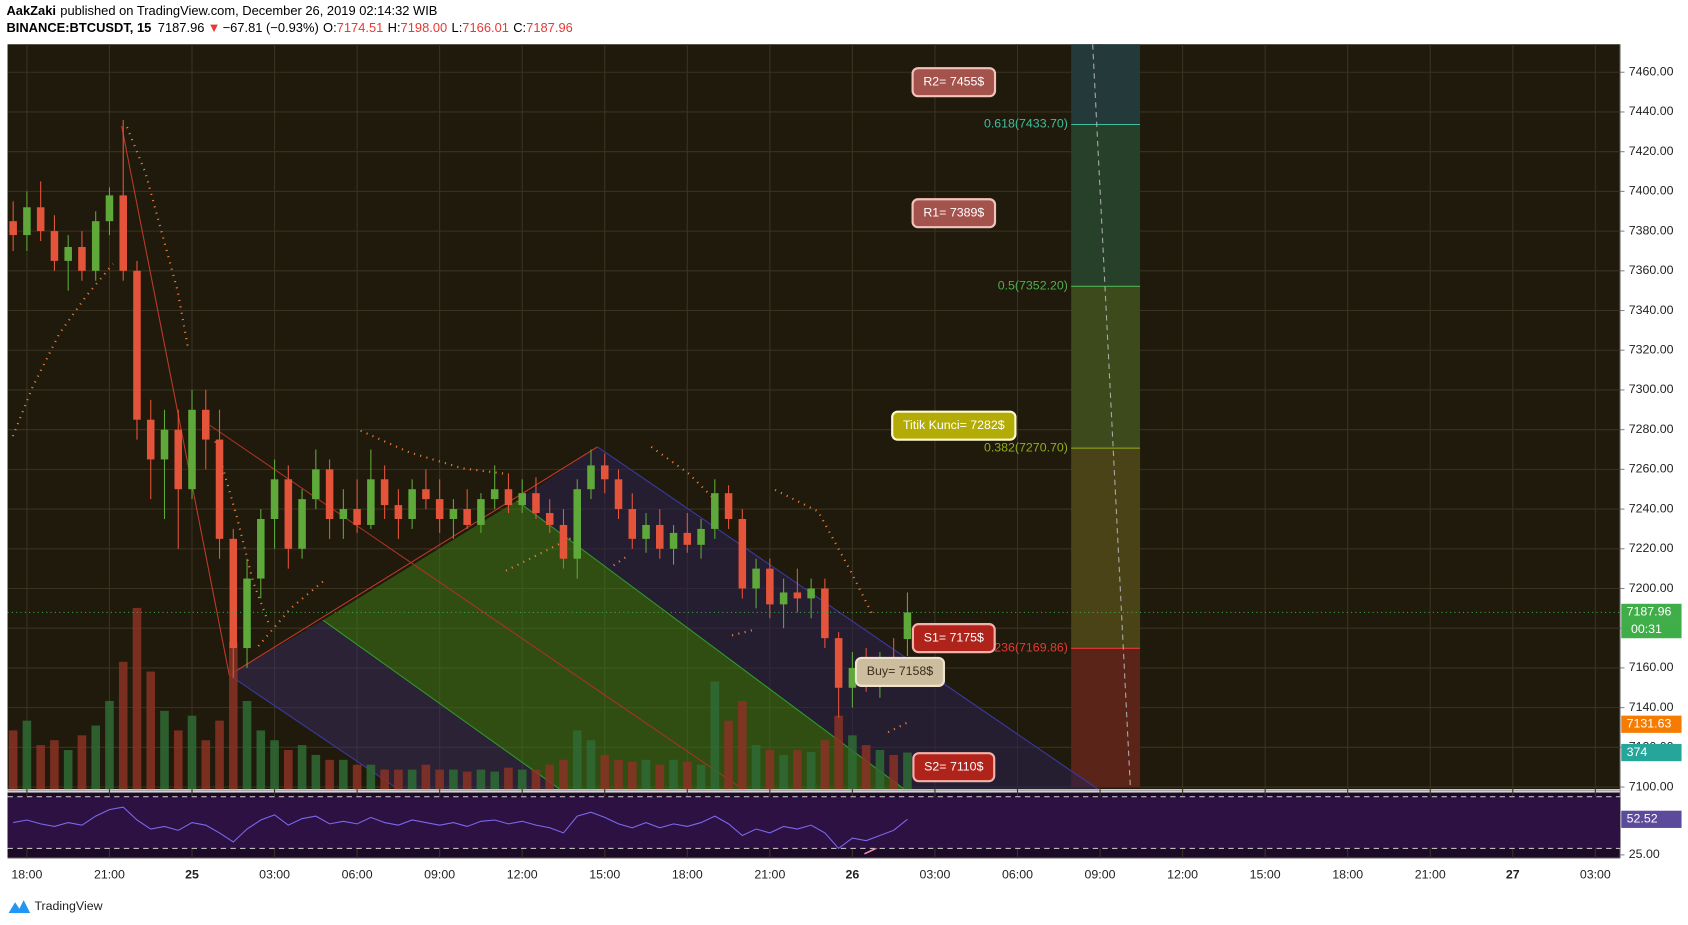 The width and height of the screenshot is (1688, 925). I want to click on l-value: 7166.01, so click(485, 28).